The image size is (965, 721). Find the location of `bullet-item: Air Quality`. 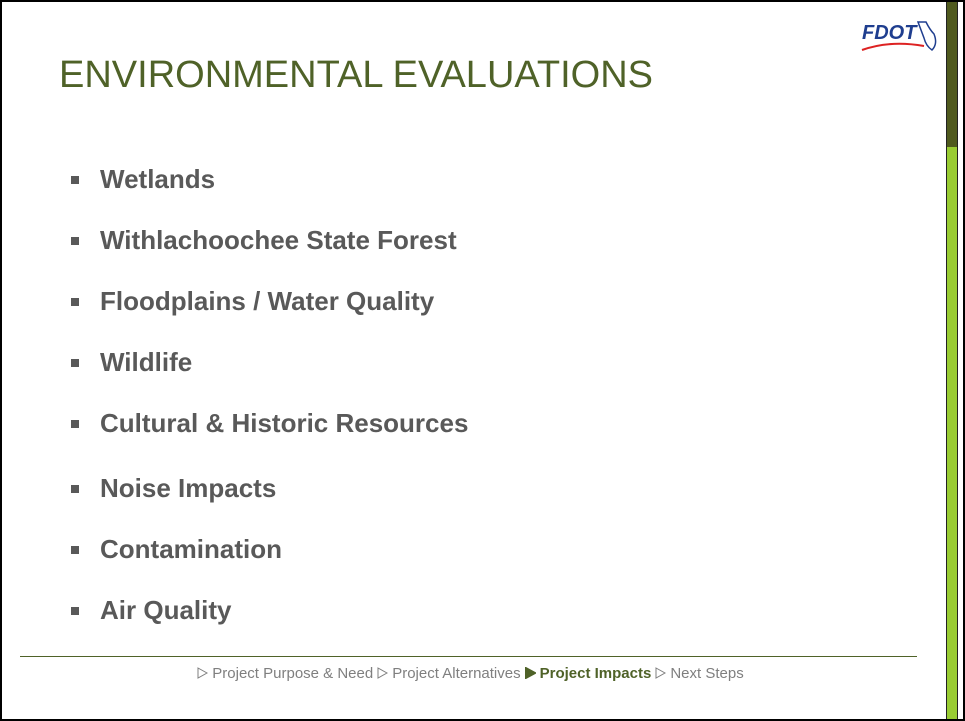

bullet-item: Air Quality is located at coordinates (166, 610).